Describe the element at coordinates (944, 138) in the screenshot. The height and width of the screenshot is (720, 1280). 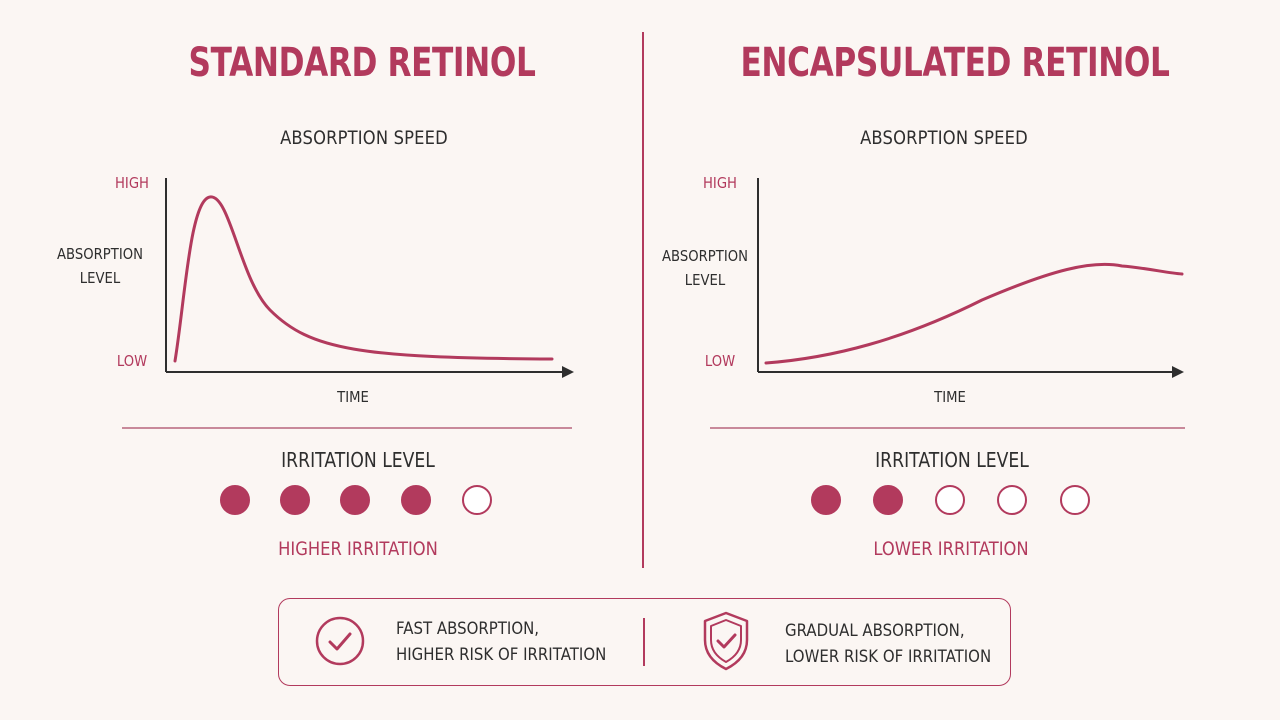
I see `right-chart-title: ABSORPTION SPEED` at that location.